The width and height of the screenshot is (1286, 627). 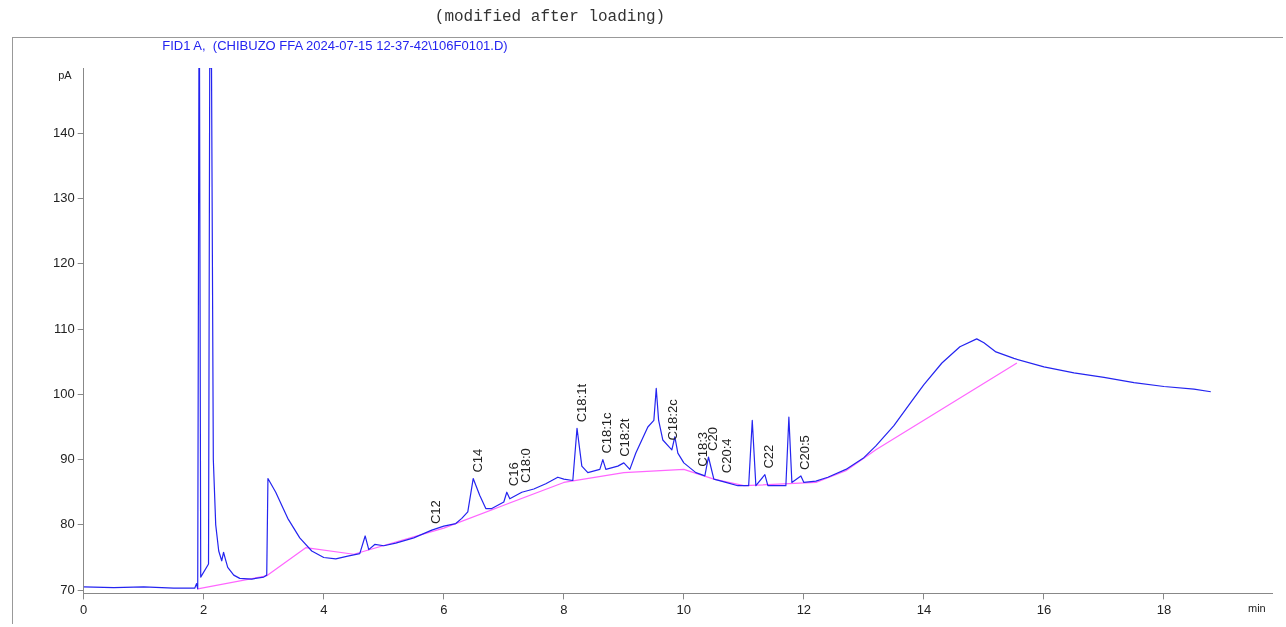 I want to click on y-tick-label: 70, so click(x=67, y=589).